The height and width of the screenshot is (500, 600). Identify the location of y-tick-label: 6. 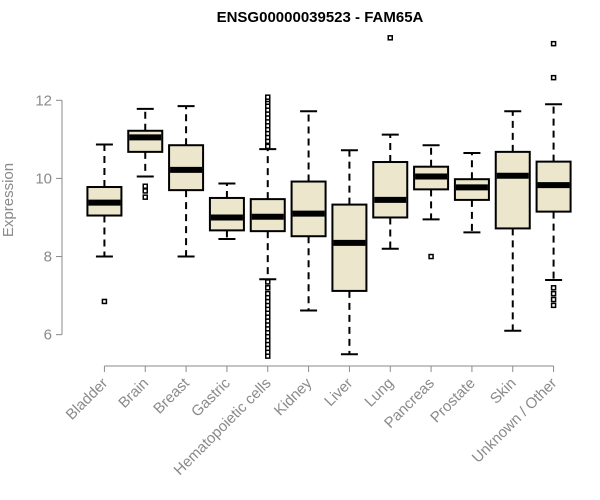
(48, 335).